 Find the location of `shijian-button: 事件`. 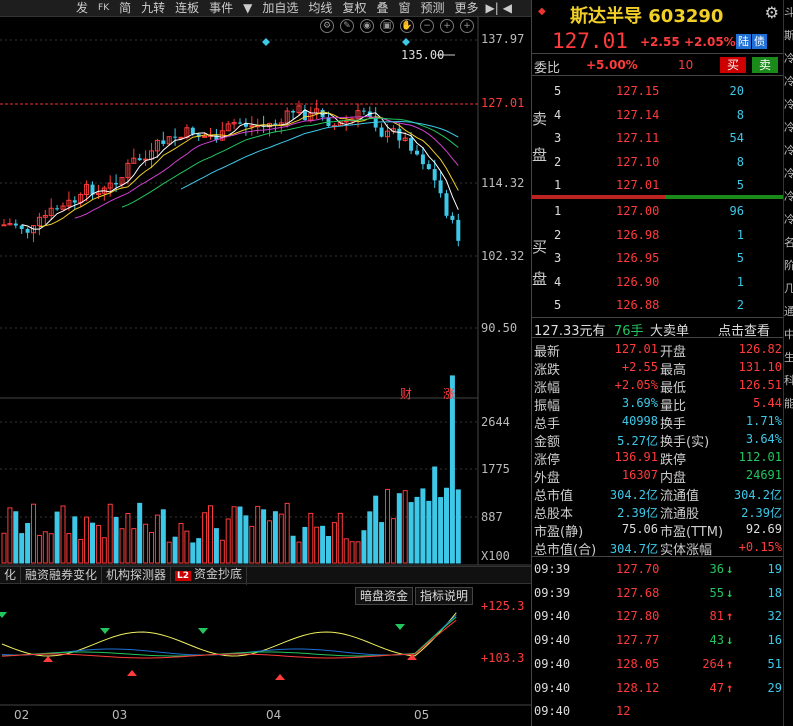

shijian-button: 事件 is located at coordinates (221, 7).